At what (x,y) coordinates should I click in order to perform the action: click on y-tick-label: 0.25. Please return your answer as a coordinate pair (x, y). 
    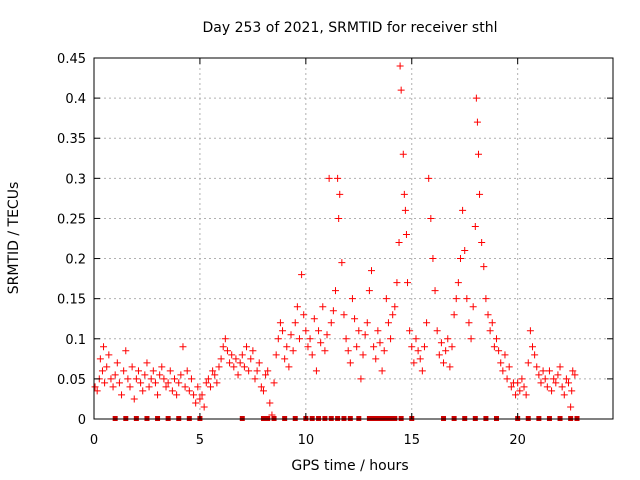
    Looking at the image, I should click on (71, 219).